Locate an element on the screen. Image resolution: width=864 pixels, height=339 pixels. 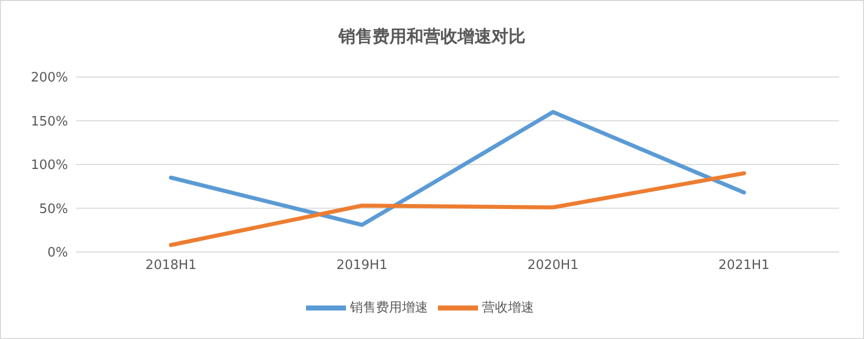
y-tick-label: 100% is located at coordinates (49, 166).